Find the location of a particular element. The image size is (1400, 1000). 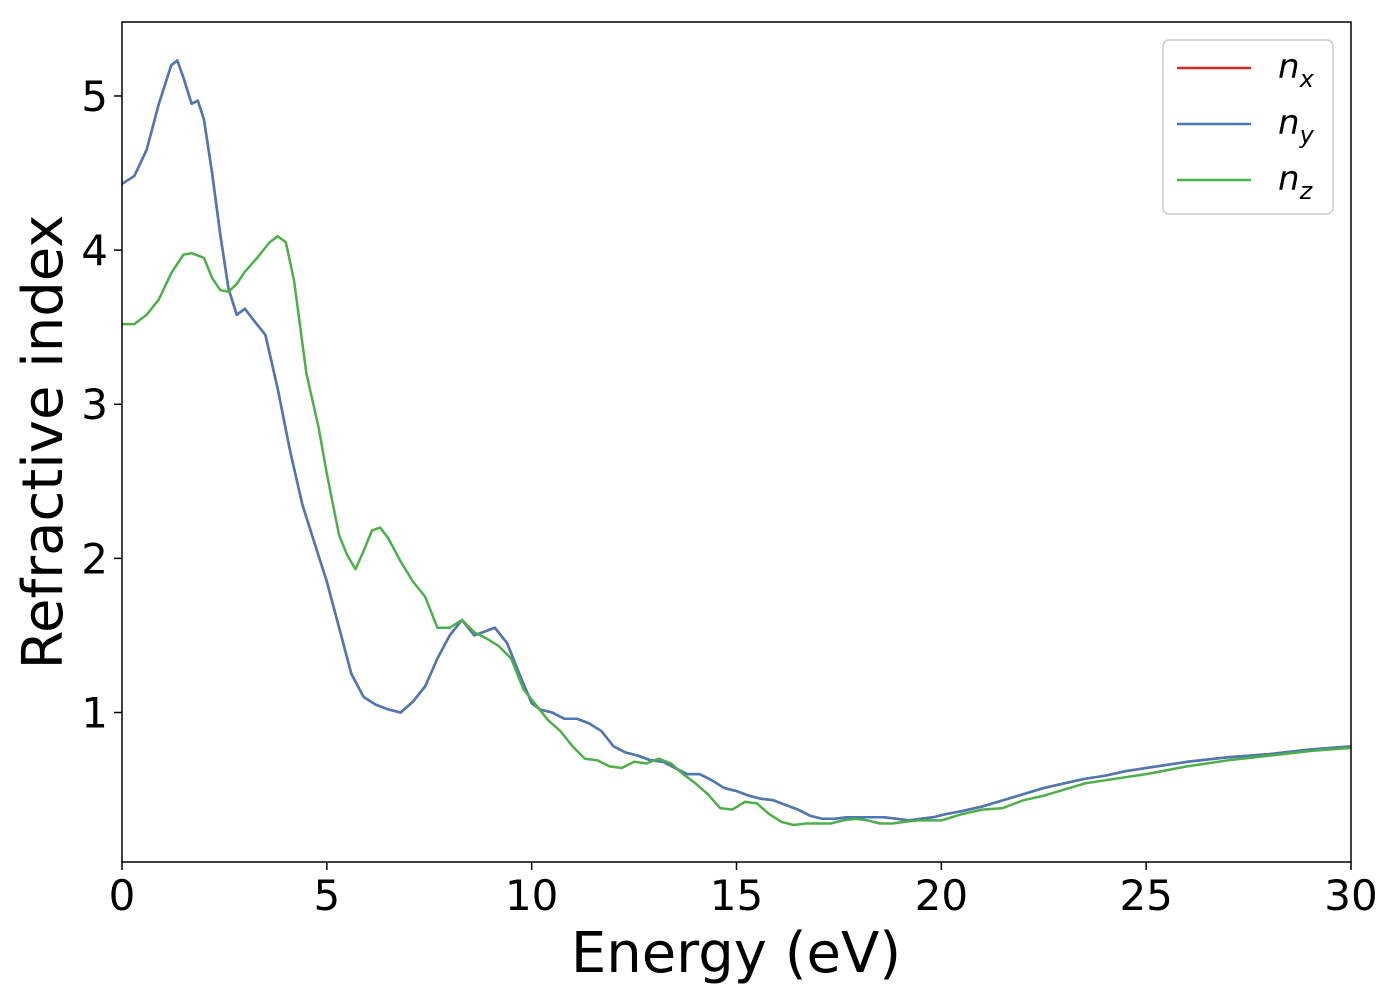

y-tick-label: 1 is located at coordinates (94, 712).